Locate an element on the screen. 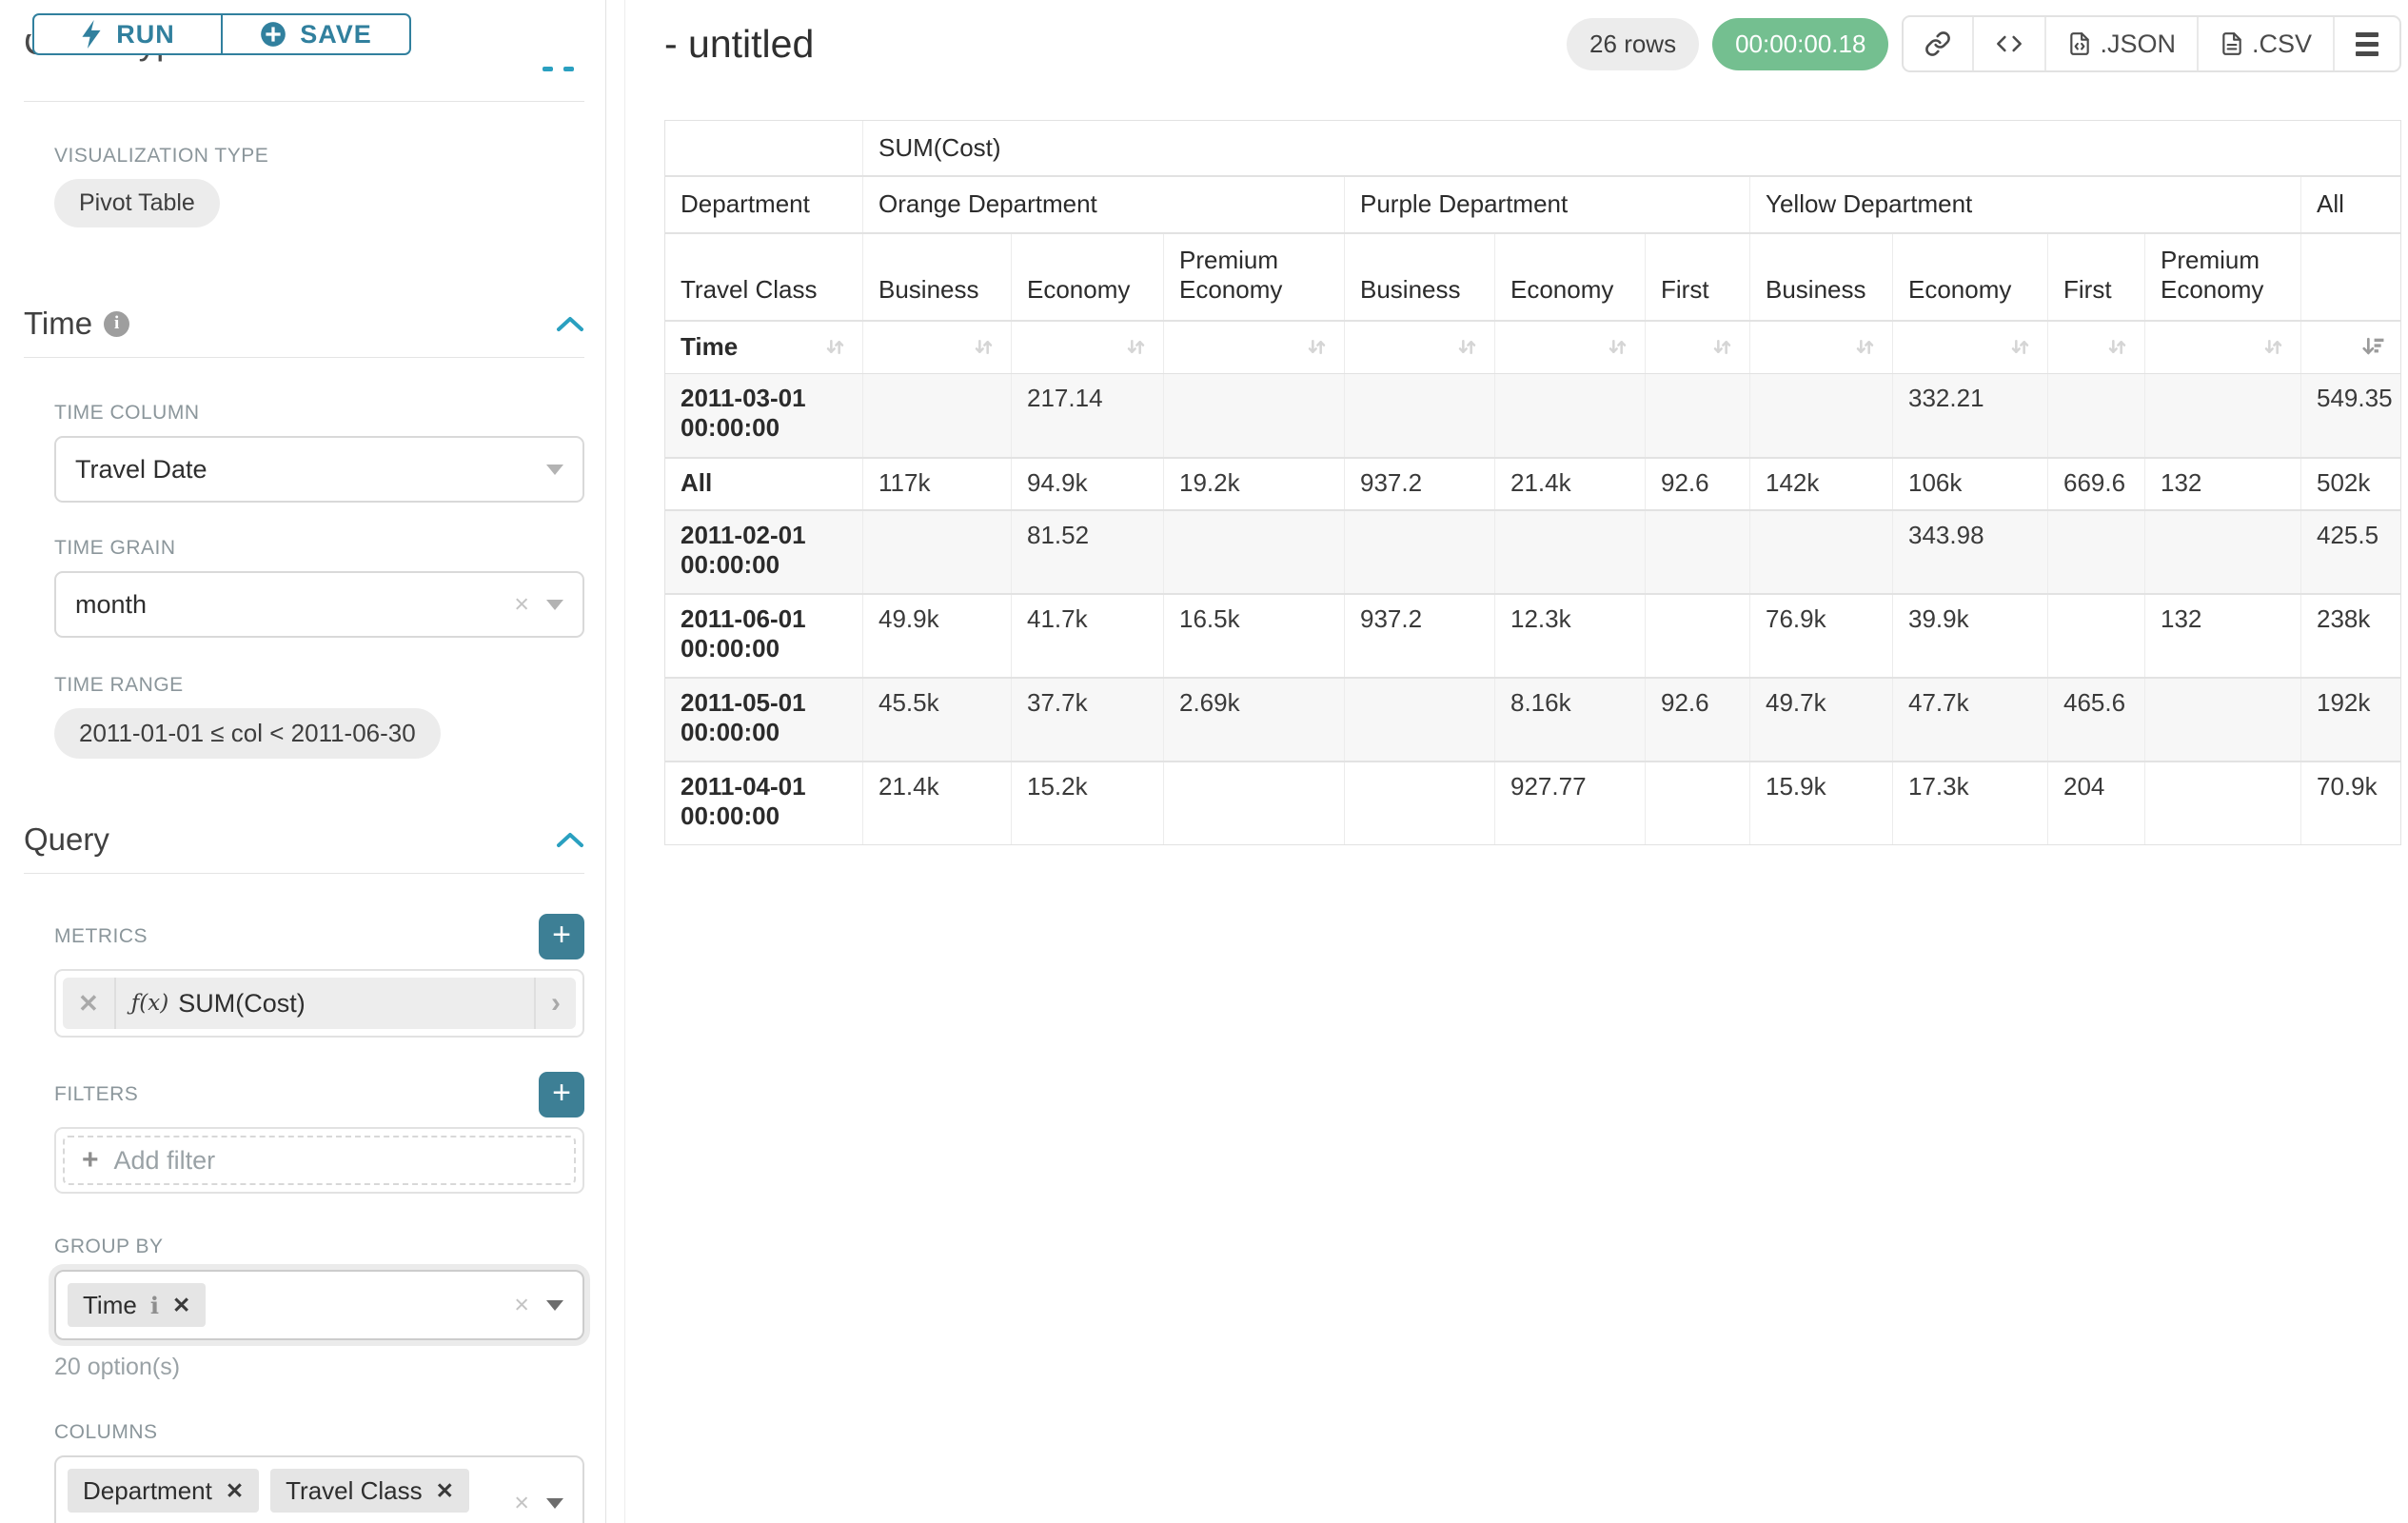 This screenshot has width=2408, height=1523. metric-pill: ✕ ƒ(x) SUM(Cost) › is located at coordinates (319, 1004).